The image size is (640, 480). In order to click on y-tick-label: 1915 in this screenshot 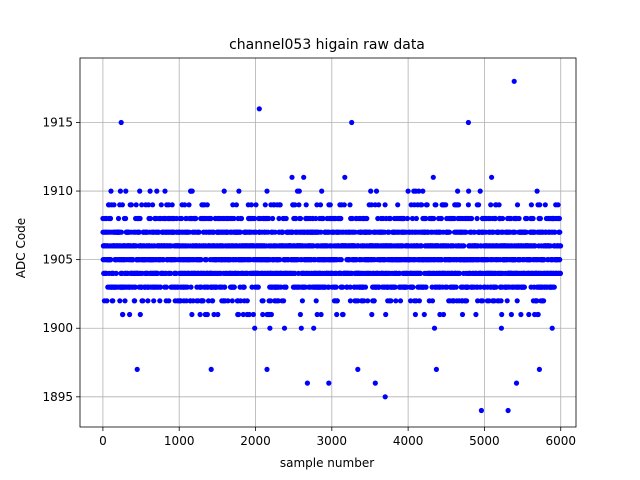, I will do `click(57, 122)`.